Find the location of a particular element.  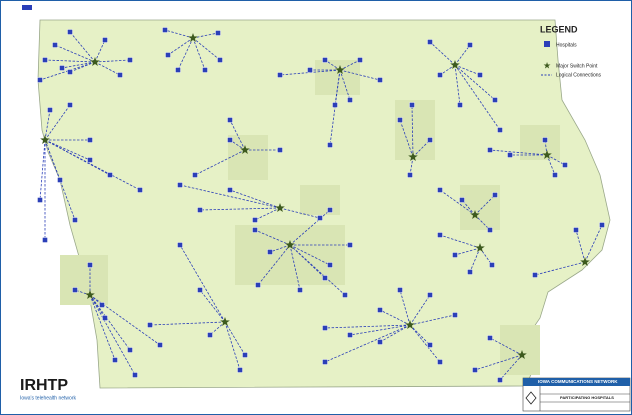

legend-star-icon: ★ is located at coordinates (547, 65).